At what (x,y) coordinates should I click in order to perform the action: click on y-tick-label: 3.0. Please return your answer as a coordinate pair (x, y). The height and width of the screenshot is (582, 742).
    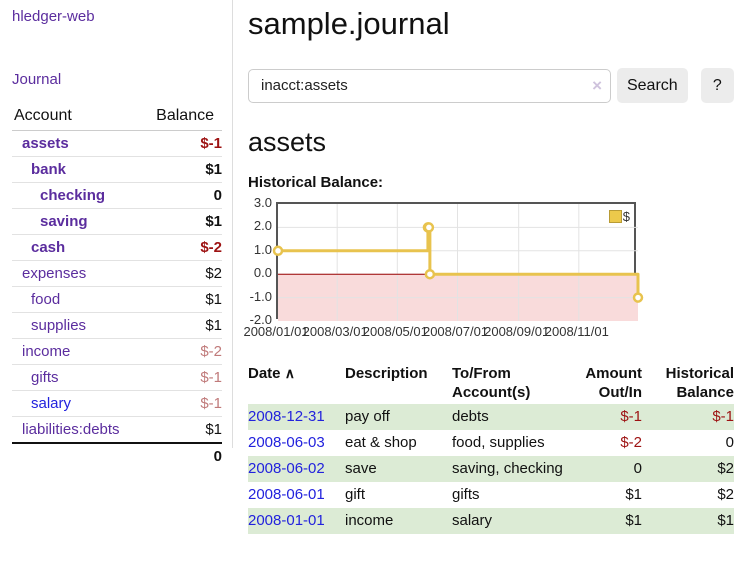
    Looking at the image, I should click on (262, 202).